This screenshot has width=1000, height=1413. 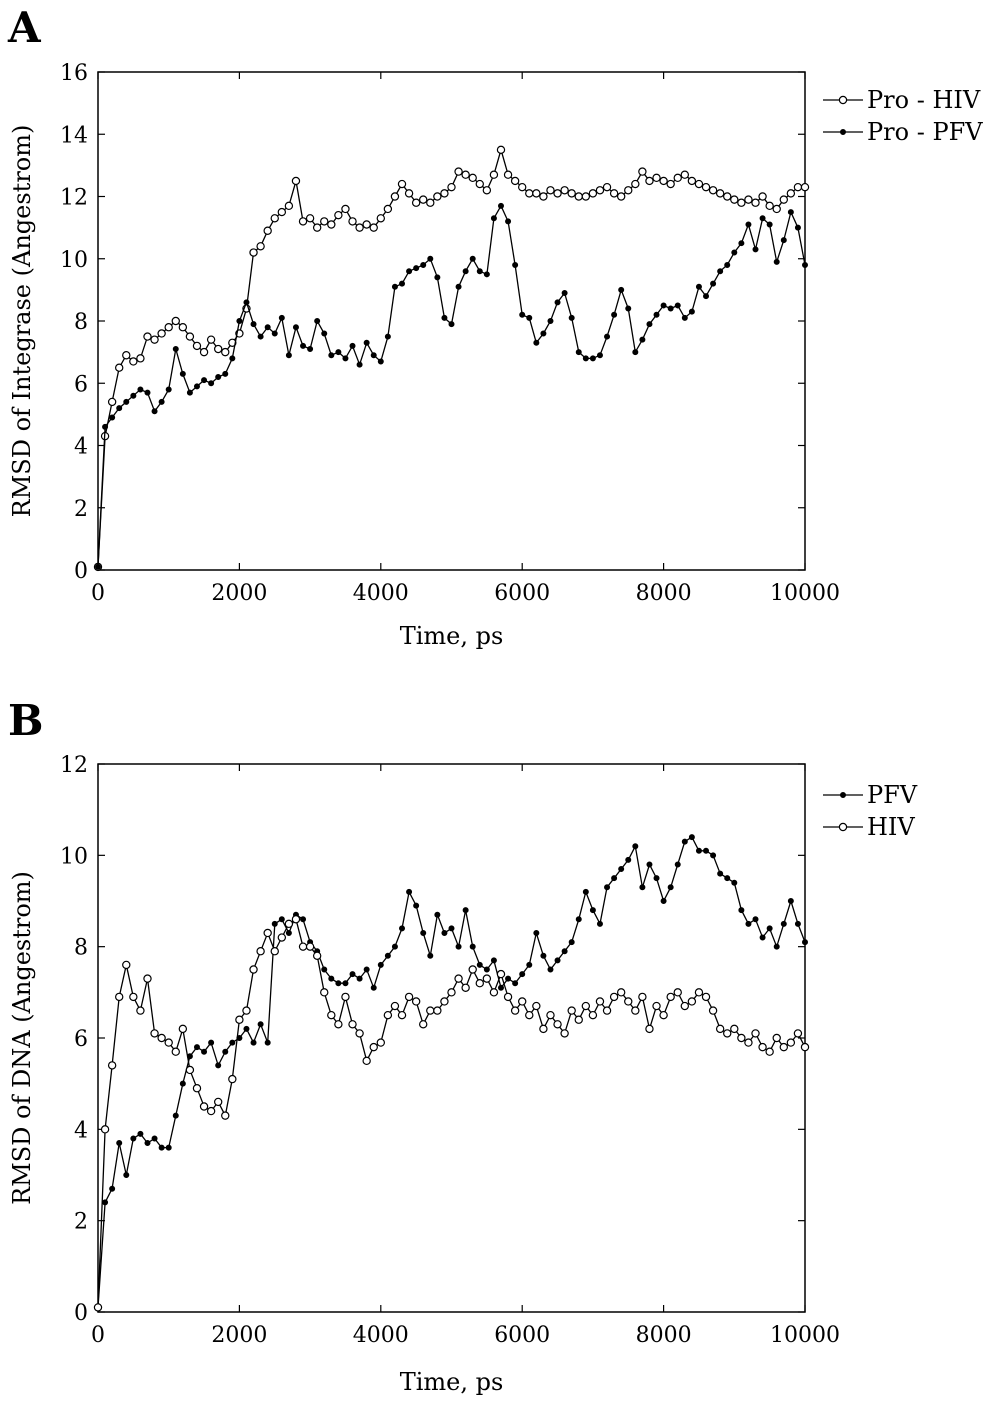 What do you see at coordinates (239, 1335) in the screenshot?
I see `panel-b-x-tick-label: 2000` at bounding box center [239, 1335].